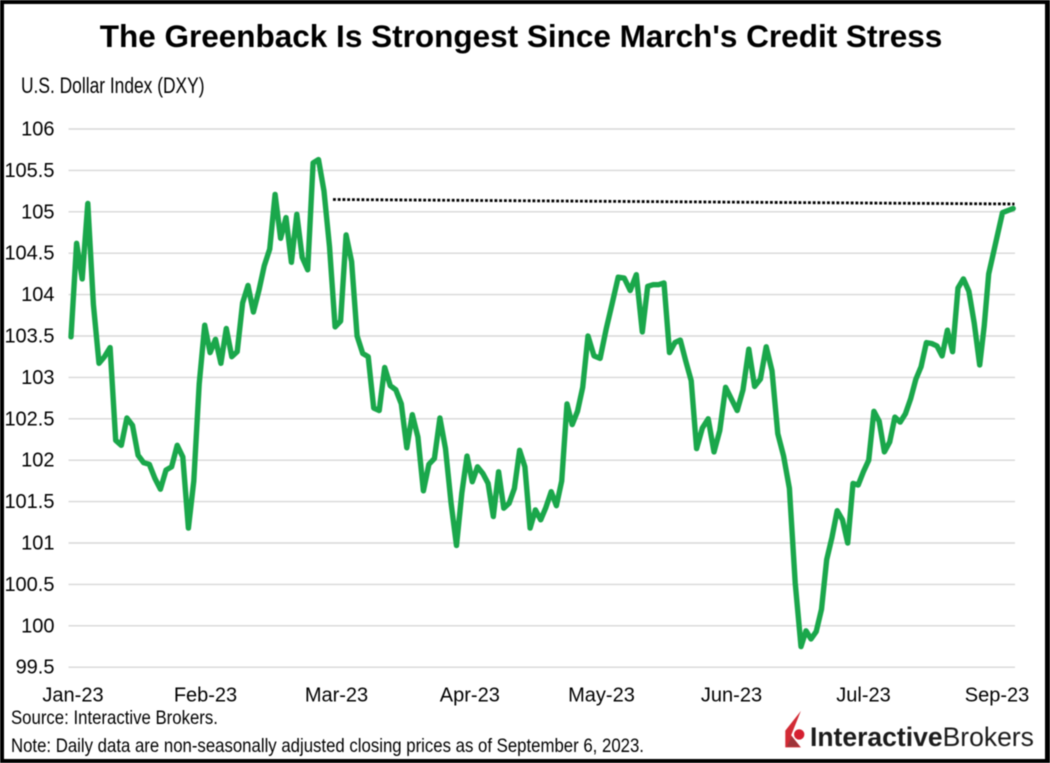 Image resolution: width=1050 pixels, height=763 pixels. Describe the element at coordinates (205, 696) in the screenshot. I see `svg-text: Feb-23` at that location.